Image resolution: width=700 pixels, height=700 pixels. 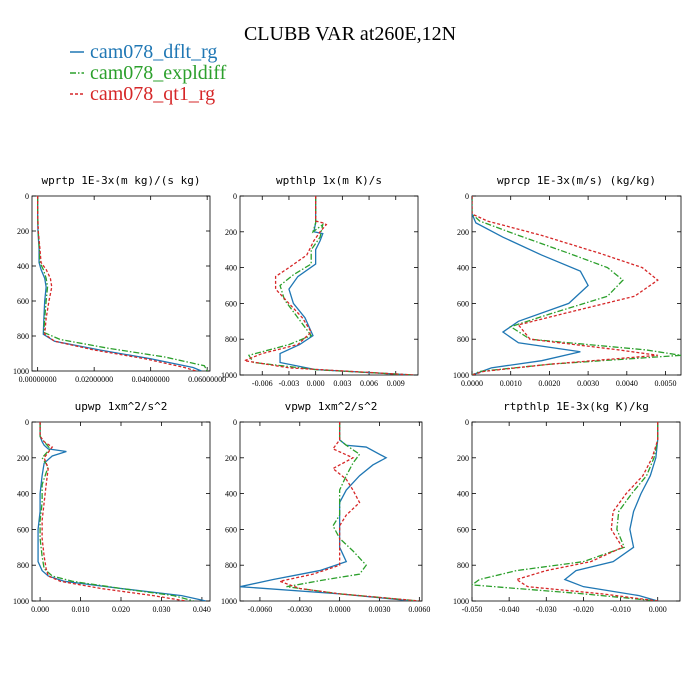 What do you see at coordinates (342, 383) in the screenshot?
I see `x-tick-label: 0.003` at bounding box center [342, 383].